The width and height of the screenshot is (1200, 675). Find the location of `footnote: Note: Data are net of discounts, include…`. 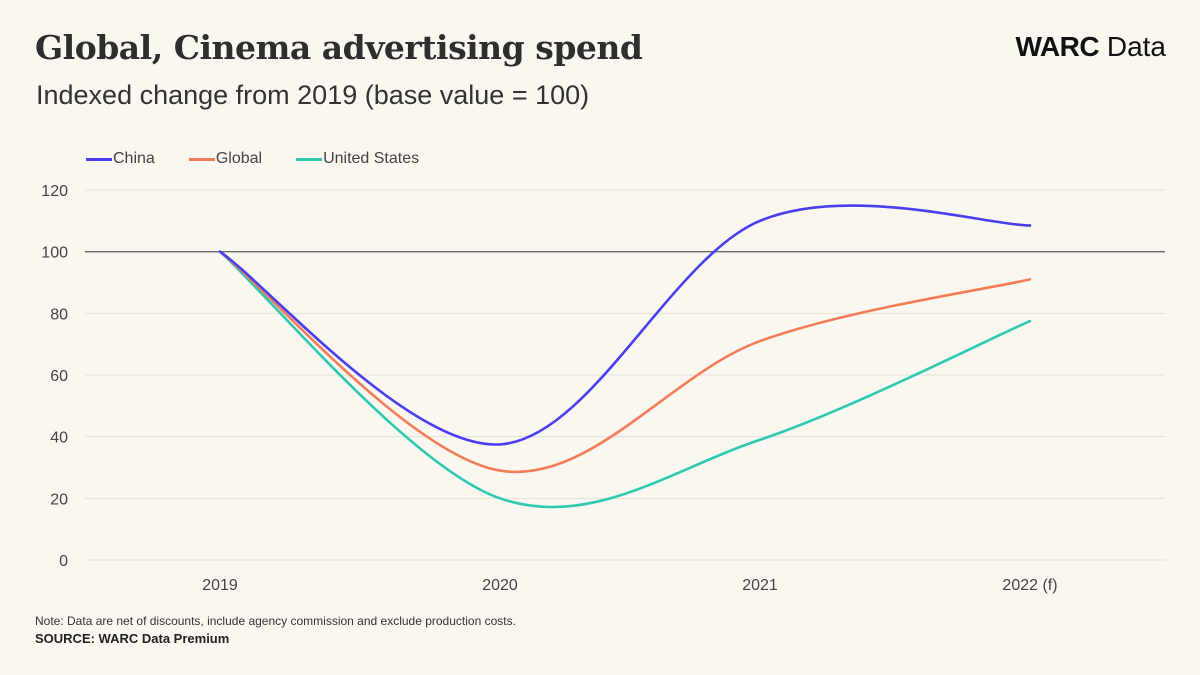

footnote: Note: Data are net of discounts, include… is located at coordinates (275, 621).